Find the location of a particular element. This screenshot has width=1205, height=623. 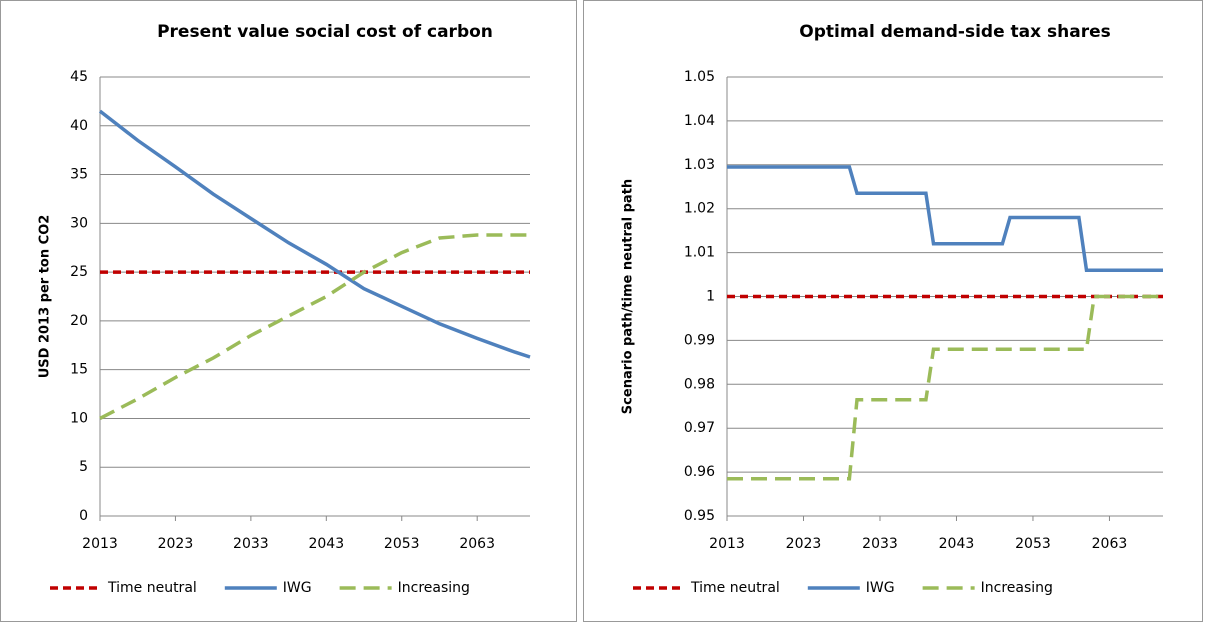

y-tick-label: 0.98 is located at coordinates (699, 384).